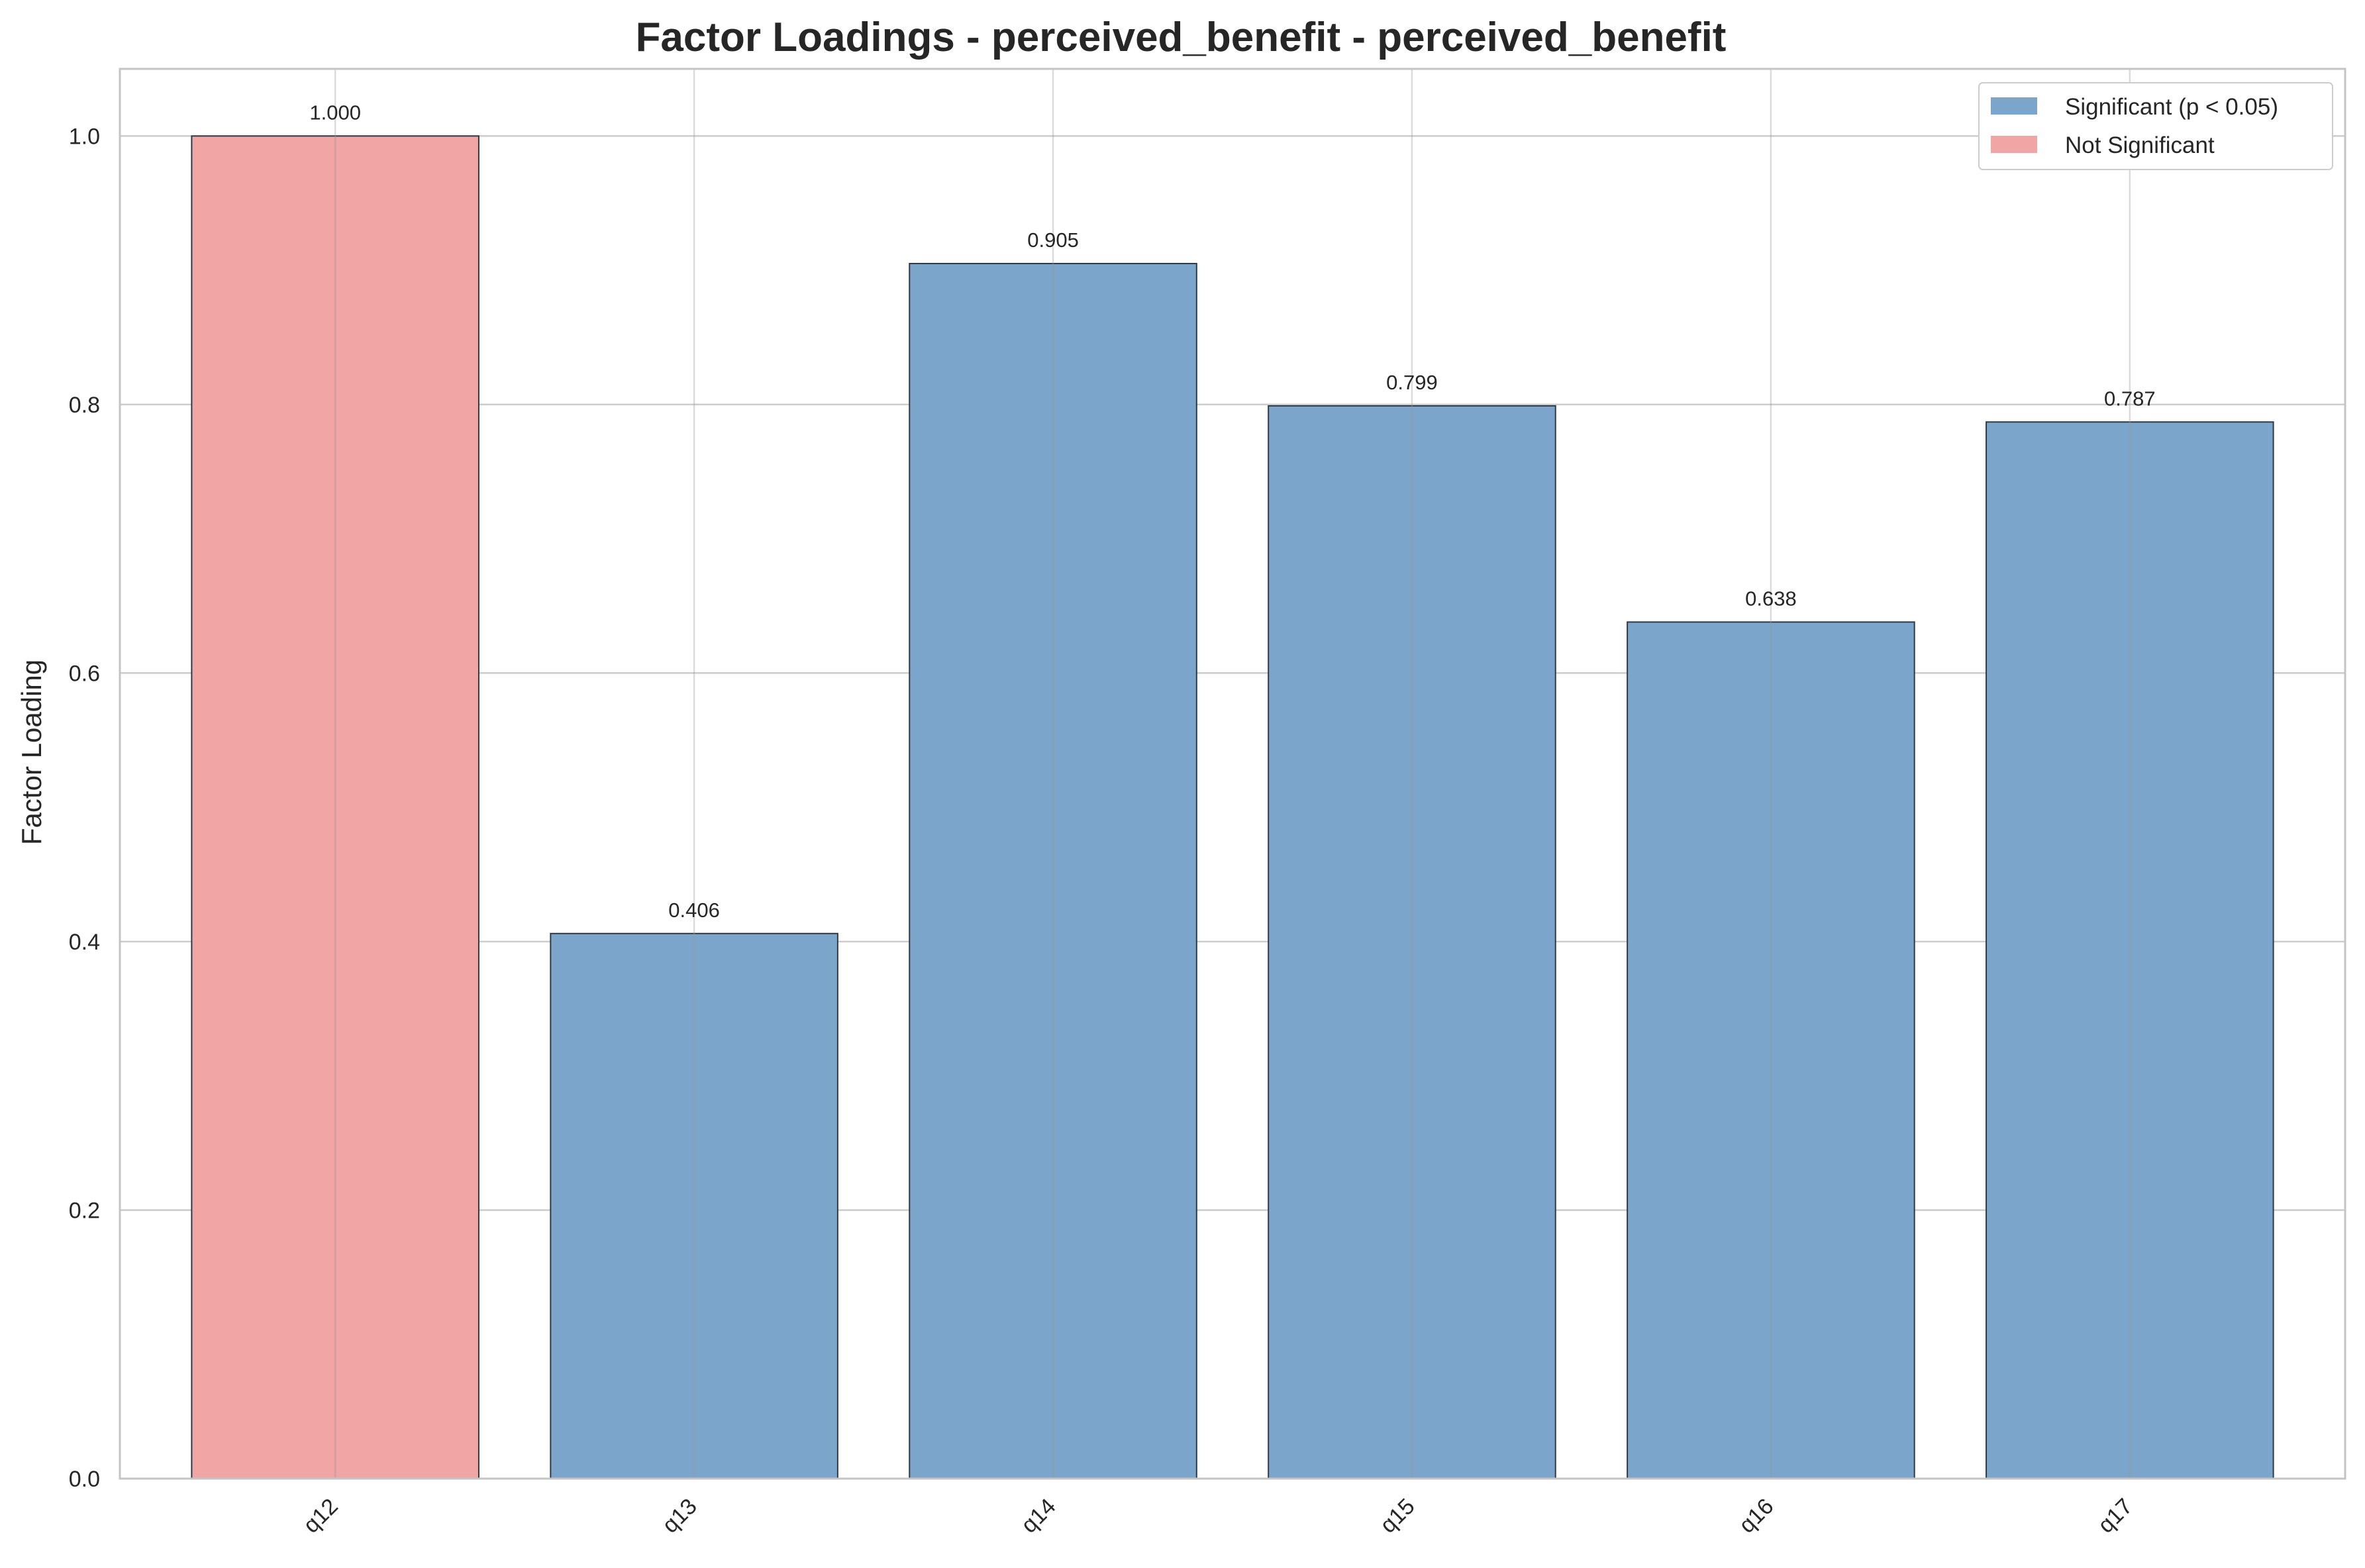 The image size is (2365, 1568). Describe the element at coordinates (84, 673) in the screenshot. I see `y-tick-label: 0.6` at that location.